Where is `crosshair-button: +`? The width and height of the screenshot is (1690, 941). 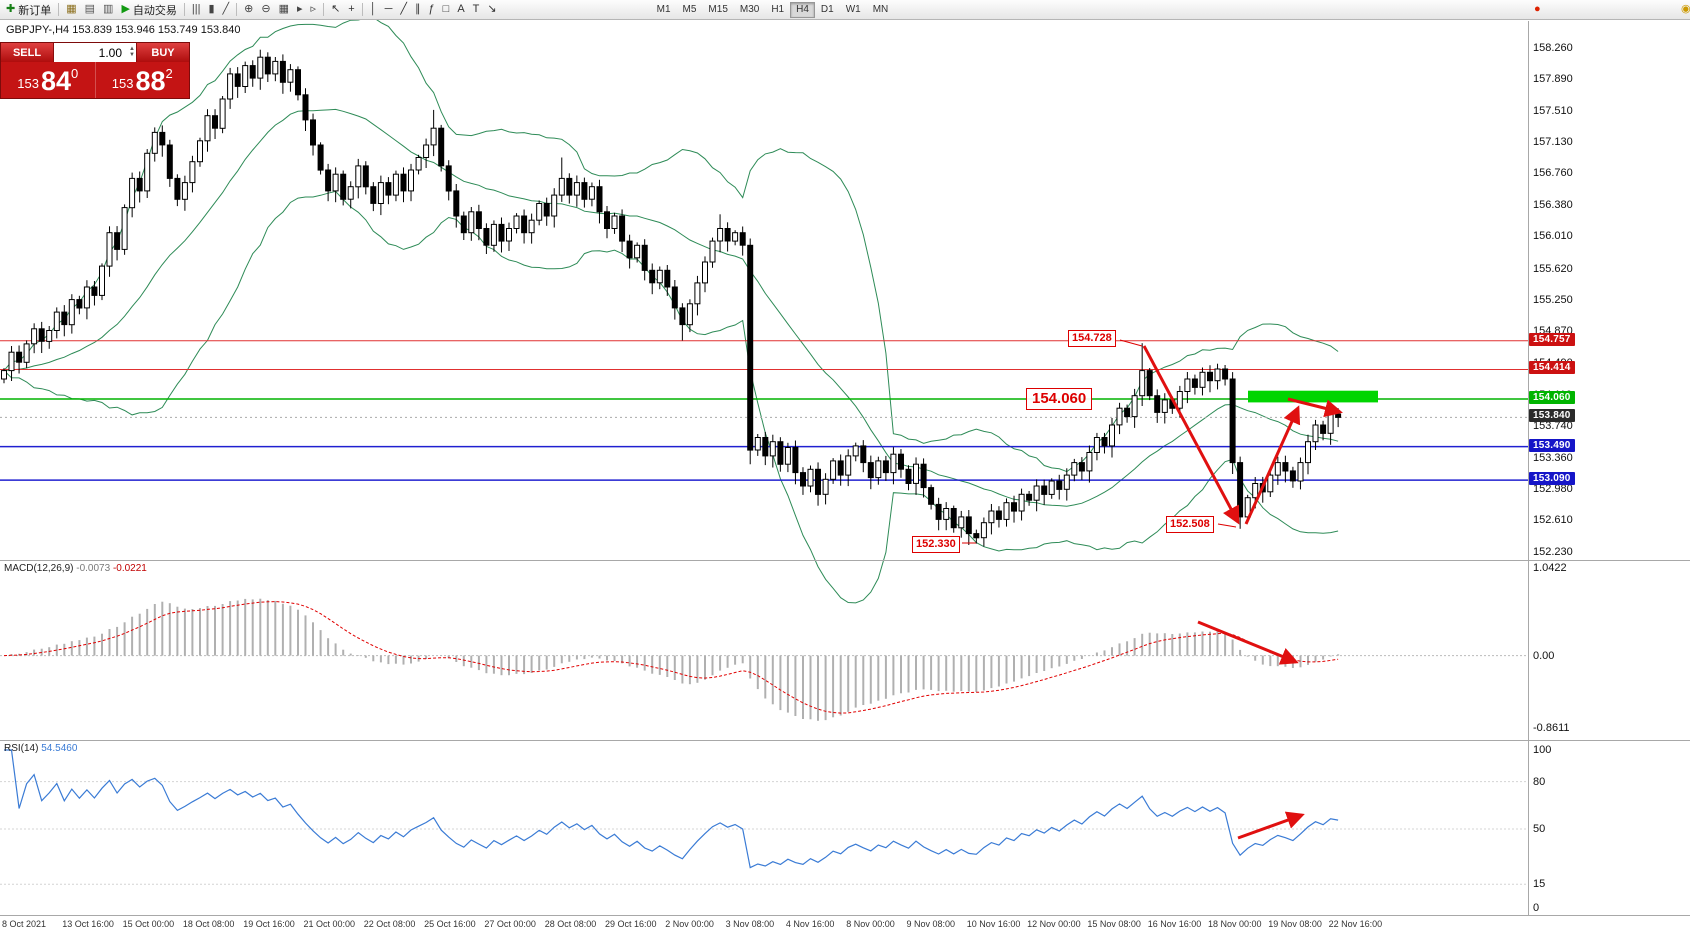 crosshair-button: + is located at coordinates (351, 9).